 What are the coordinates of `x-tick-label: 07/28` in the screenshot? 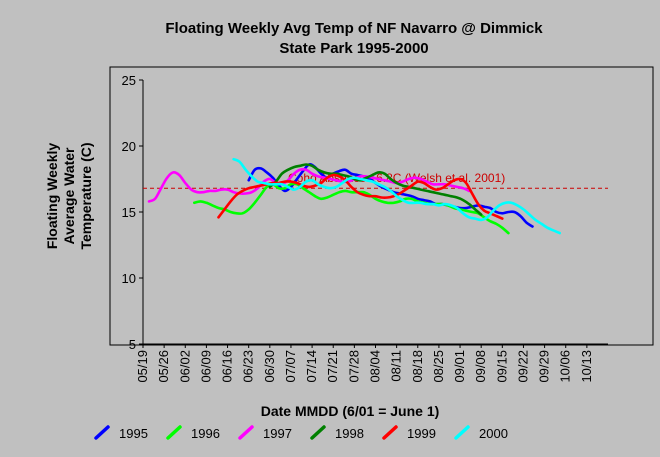 It's located at (353, 366).